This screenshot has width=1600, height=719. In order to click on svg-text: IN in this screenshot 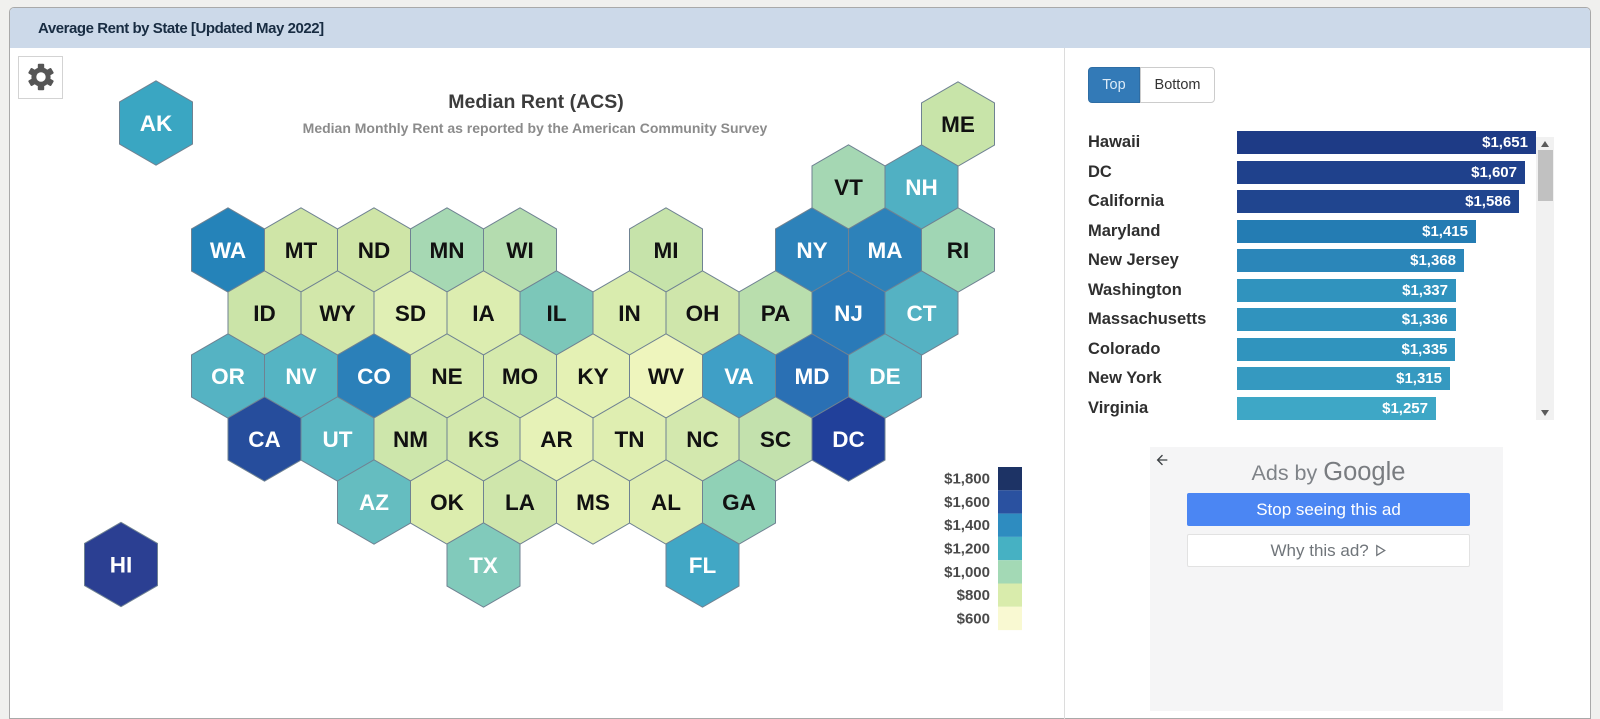, I will do `click(629, 313)`.